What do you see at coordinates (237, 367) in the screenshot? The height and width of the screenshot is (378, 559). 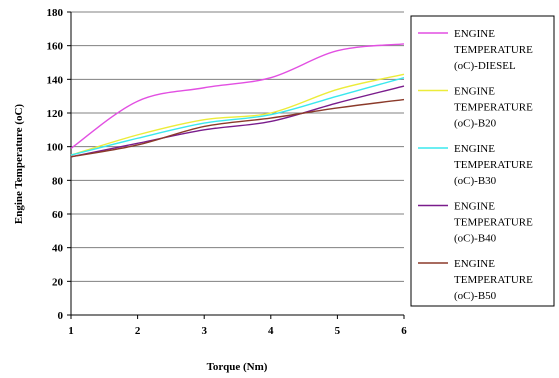 I see `x-axis-label: Torque (Nm)` at bounding box center [237, 367].